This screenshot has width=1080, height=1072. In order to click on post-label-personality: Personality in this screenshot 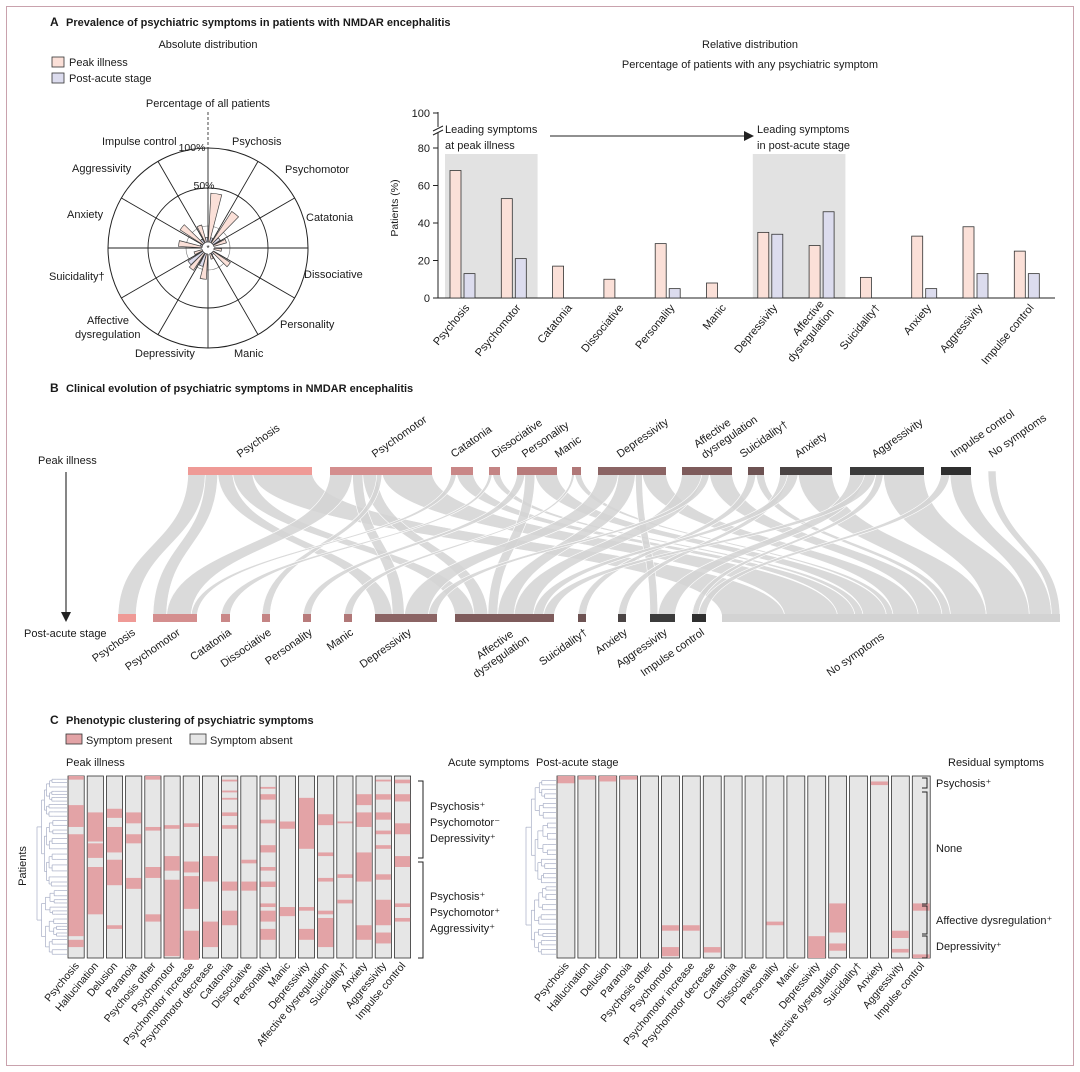, I will do `click(289, 646)`.